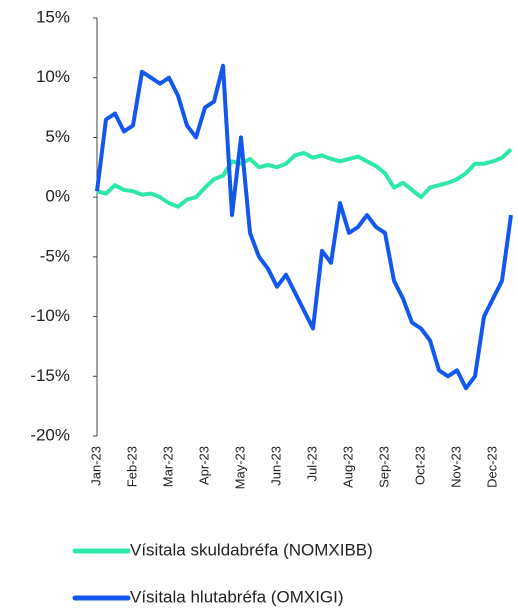  I want to click on x-tick-label: Oct-23, so click(419, 465).